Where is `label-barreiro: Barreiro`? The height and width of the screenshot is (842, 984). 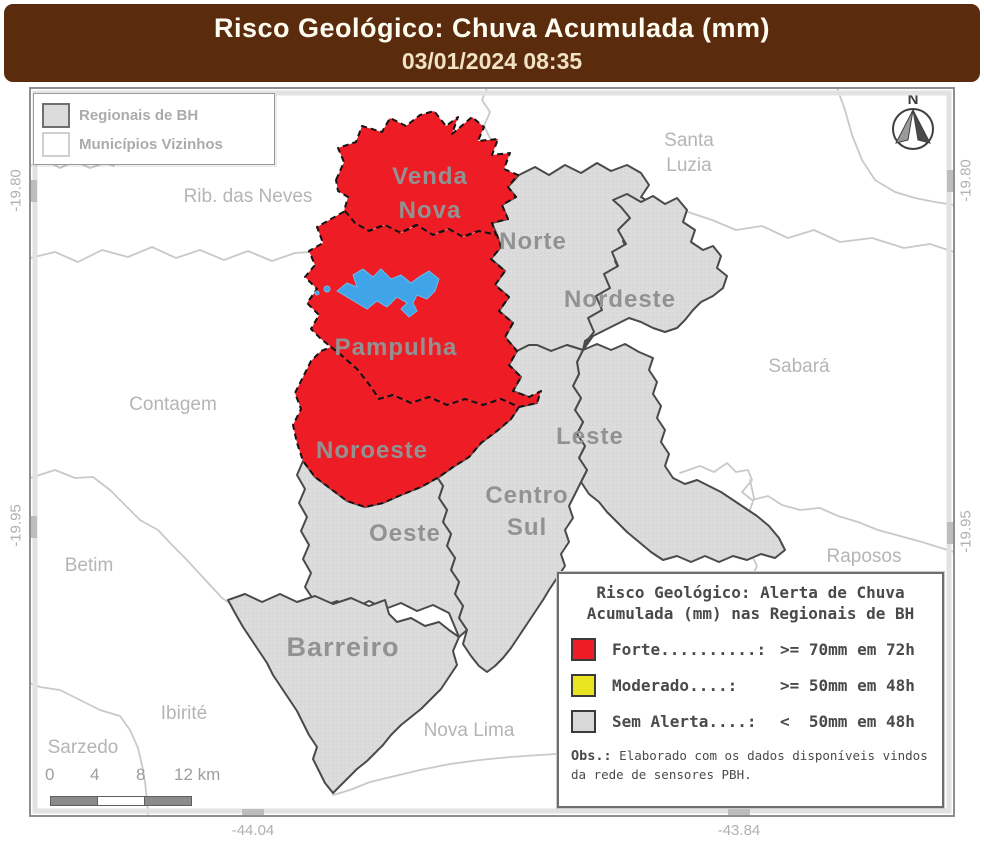
label-barreiro: Barreiro is located at coordinates (342, 647).